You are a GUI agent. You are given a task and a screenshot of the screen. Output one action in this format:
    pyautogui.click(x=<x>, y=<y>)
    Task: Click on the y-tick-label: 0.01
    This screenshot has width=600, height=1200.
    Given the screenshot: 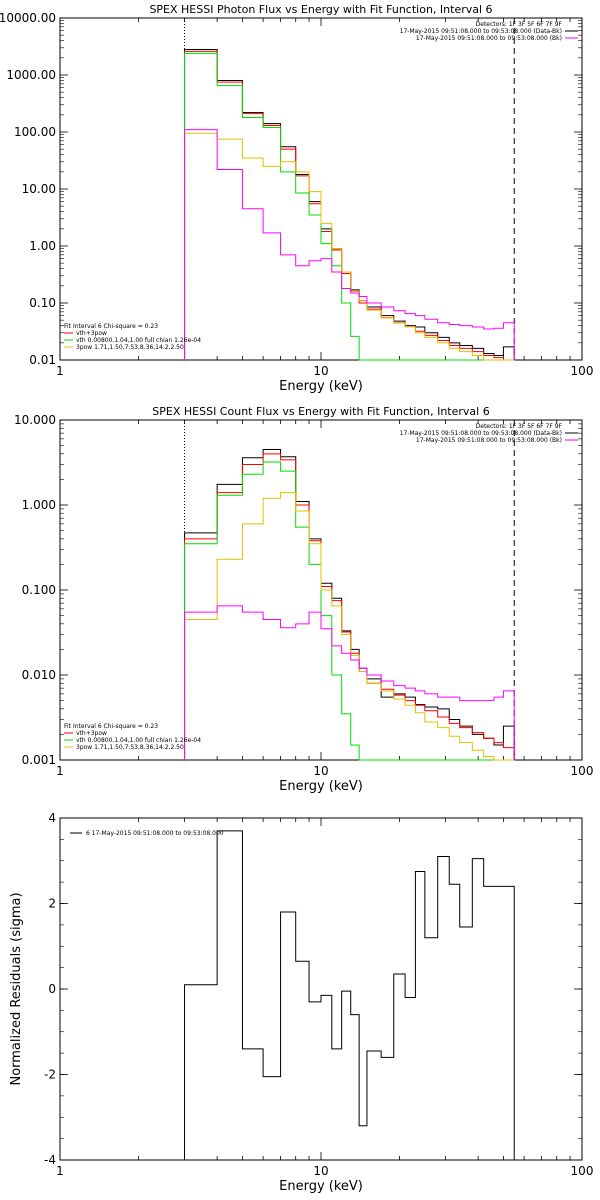 What is the action you would take?
    pyautogui.click(x=42, y=360)
    